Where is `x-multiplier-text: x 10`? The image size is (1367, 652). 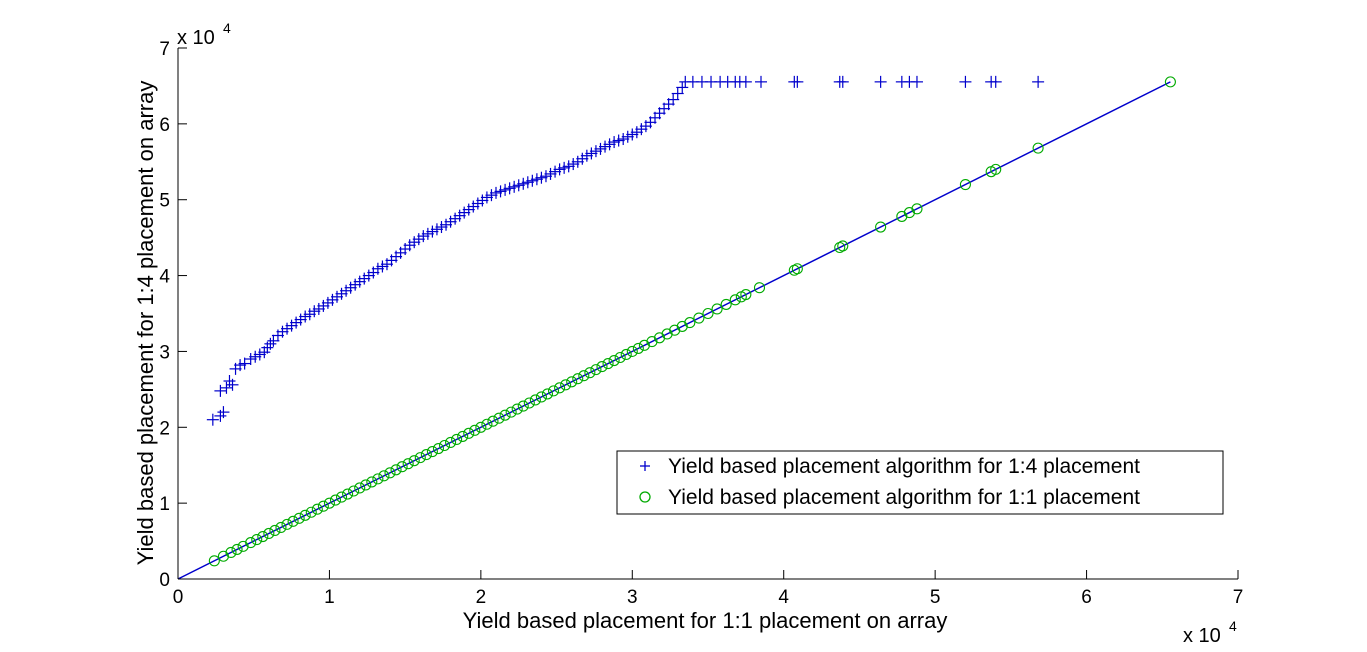
x-multiplier-text: x 10 is located at coordinates (1202, 636).